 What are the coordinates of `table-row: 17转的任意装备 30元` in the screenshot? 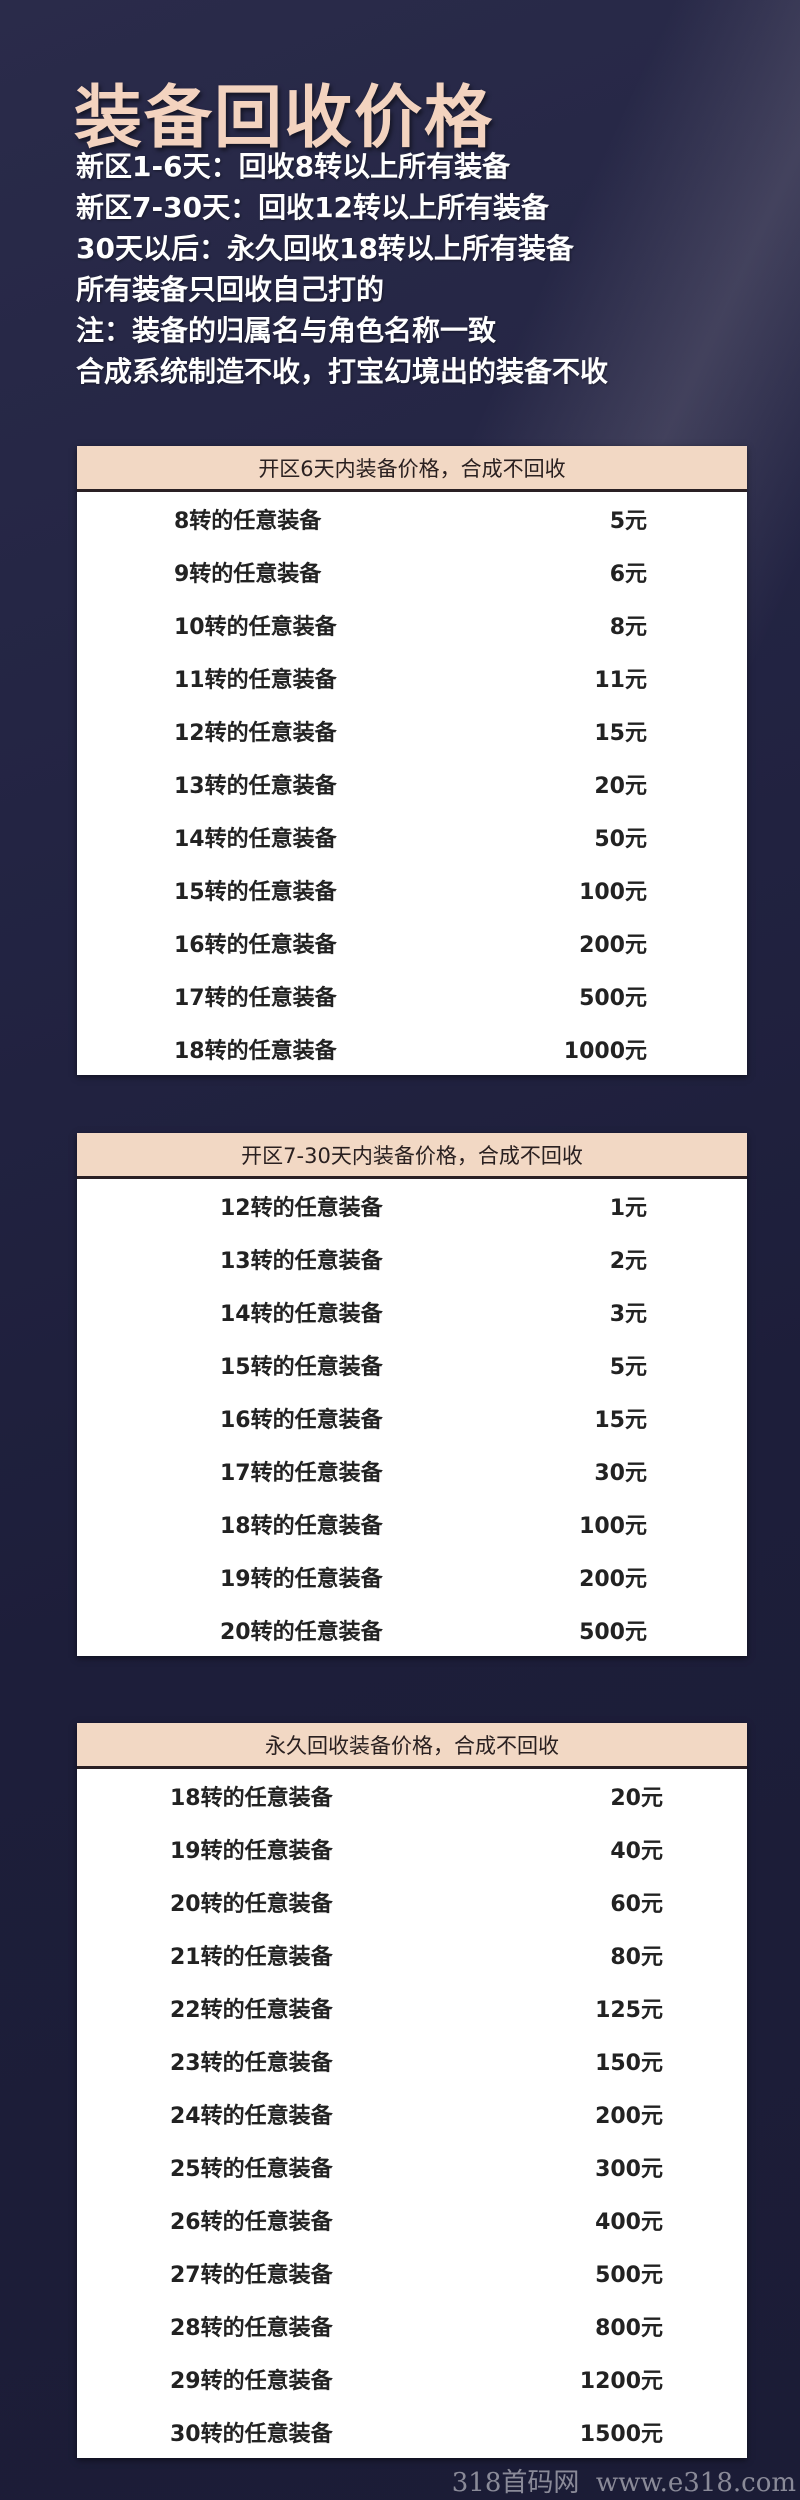 It's located at (412, 1470).